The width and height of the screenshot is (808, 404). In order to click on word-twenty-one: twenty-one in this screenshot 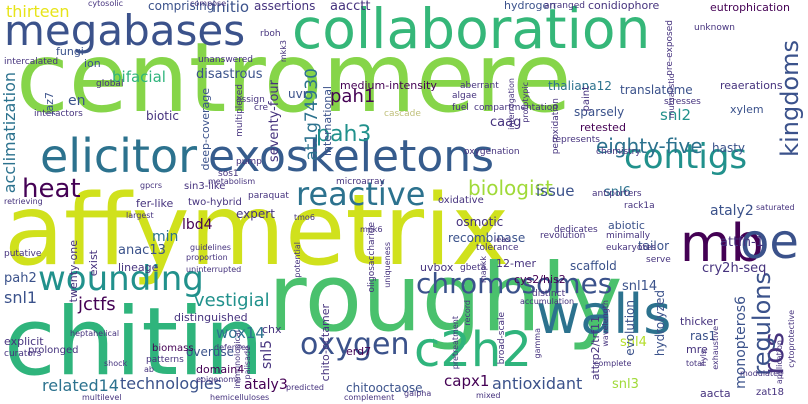, I will do `click(73, 271)`.